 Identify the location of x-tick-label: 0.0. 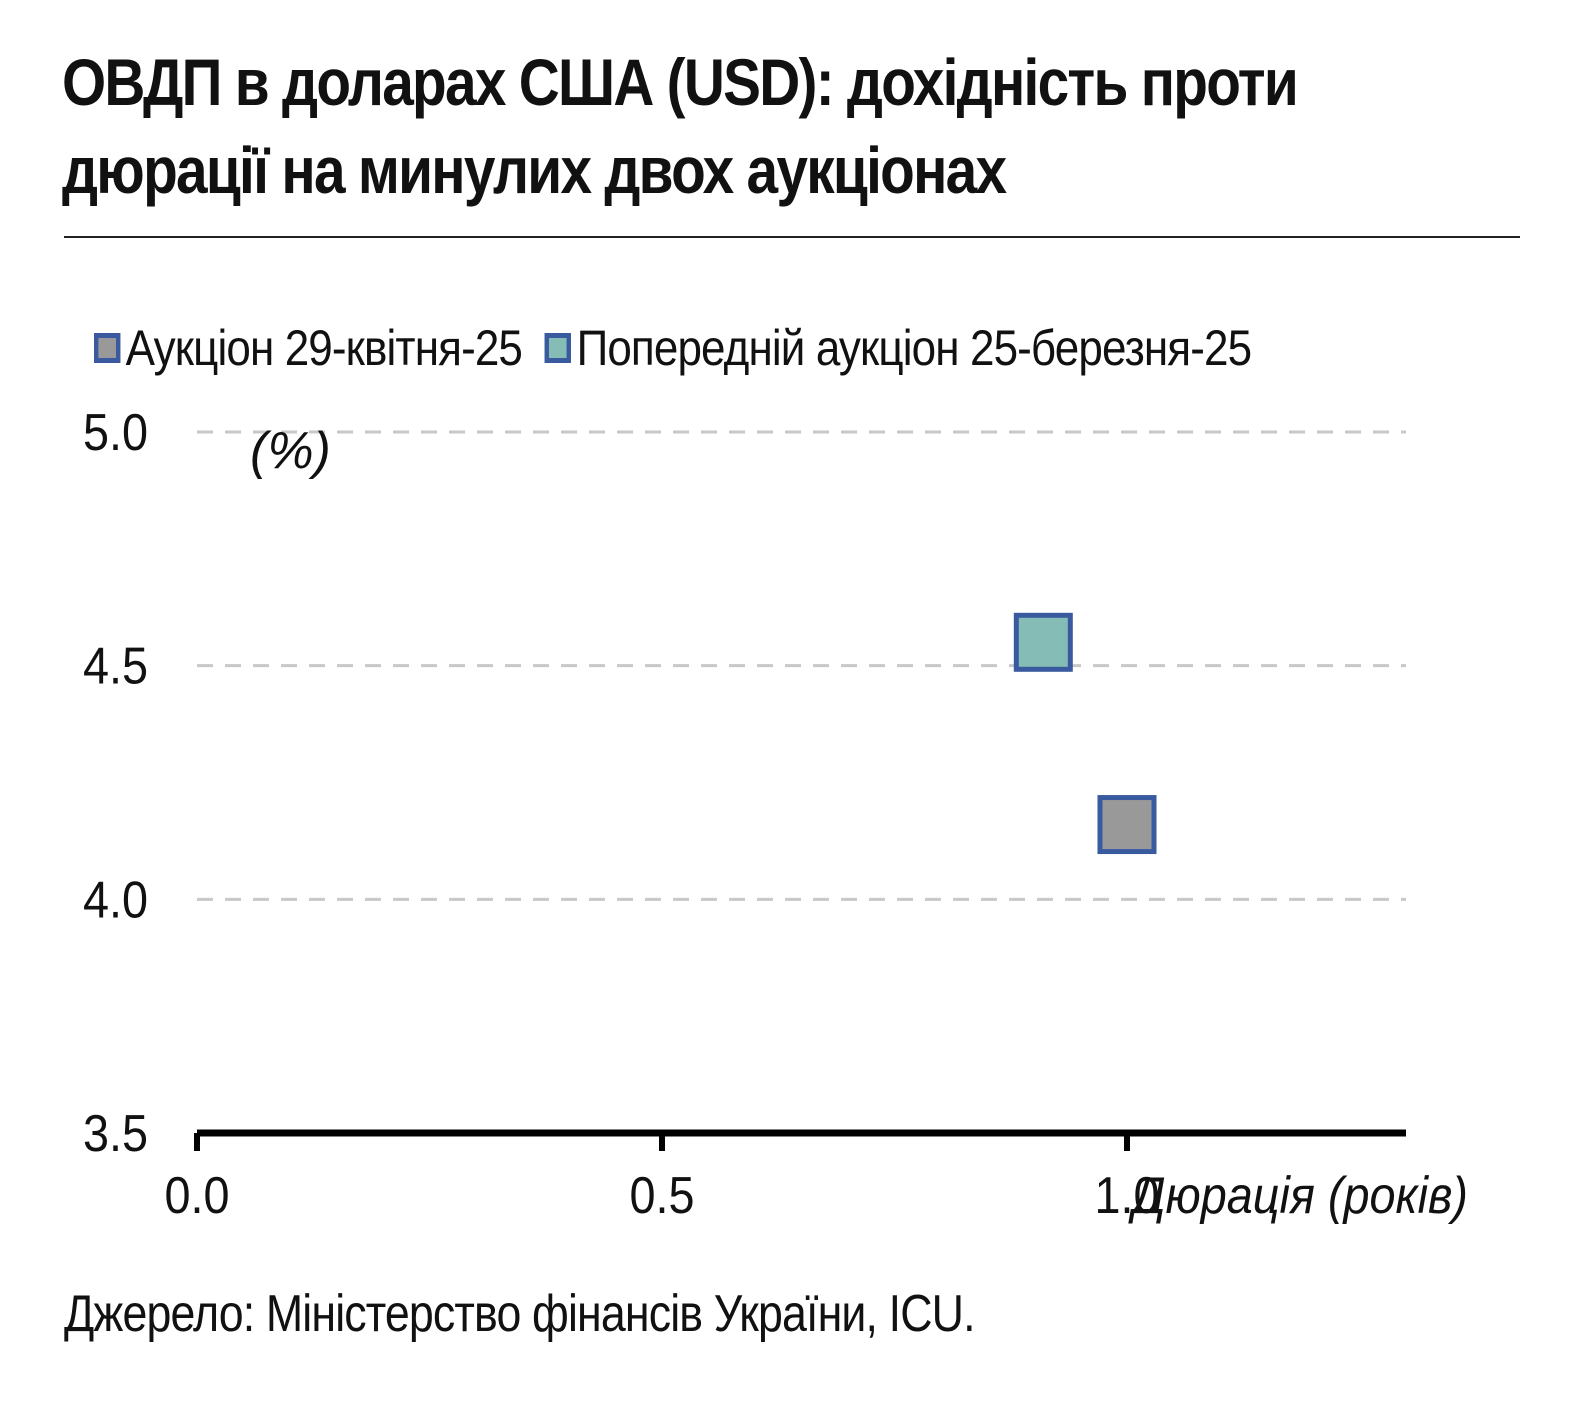
(196, 1196).